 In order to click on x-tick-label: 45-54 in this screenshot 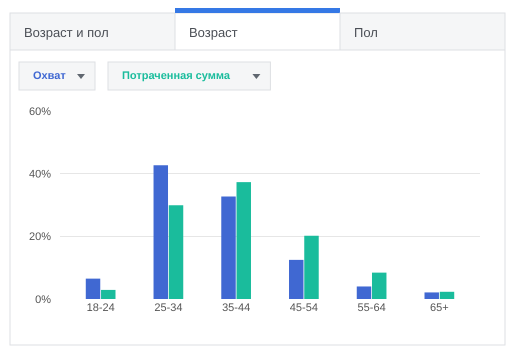, I will do `click(304, 308)`.